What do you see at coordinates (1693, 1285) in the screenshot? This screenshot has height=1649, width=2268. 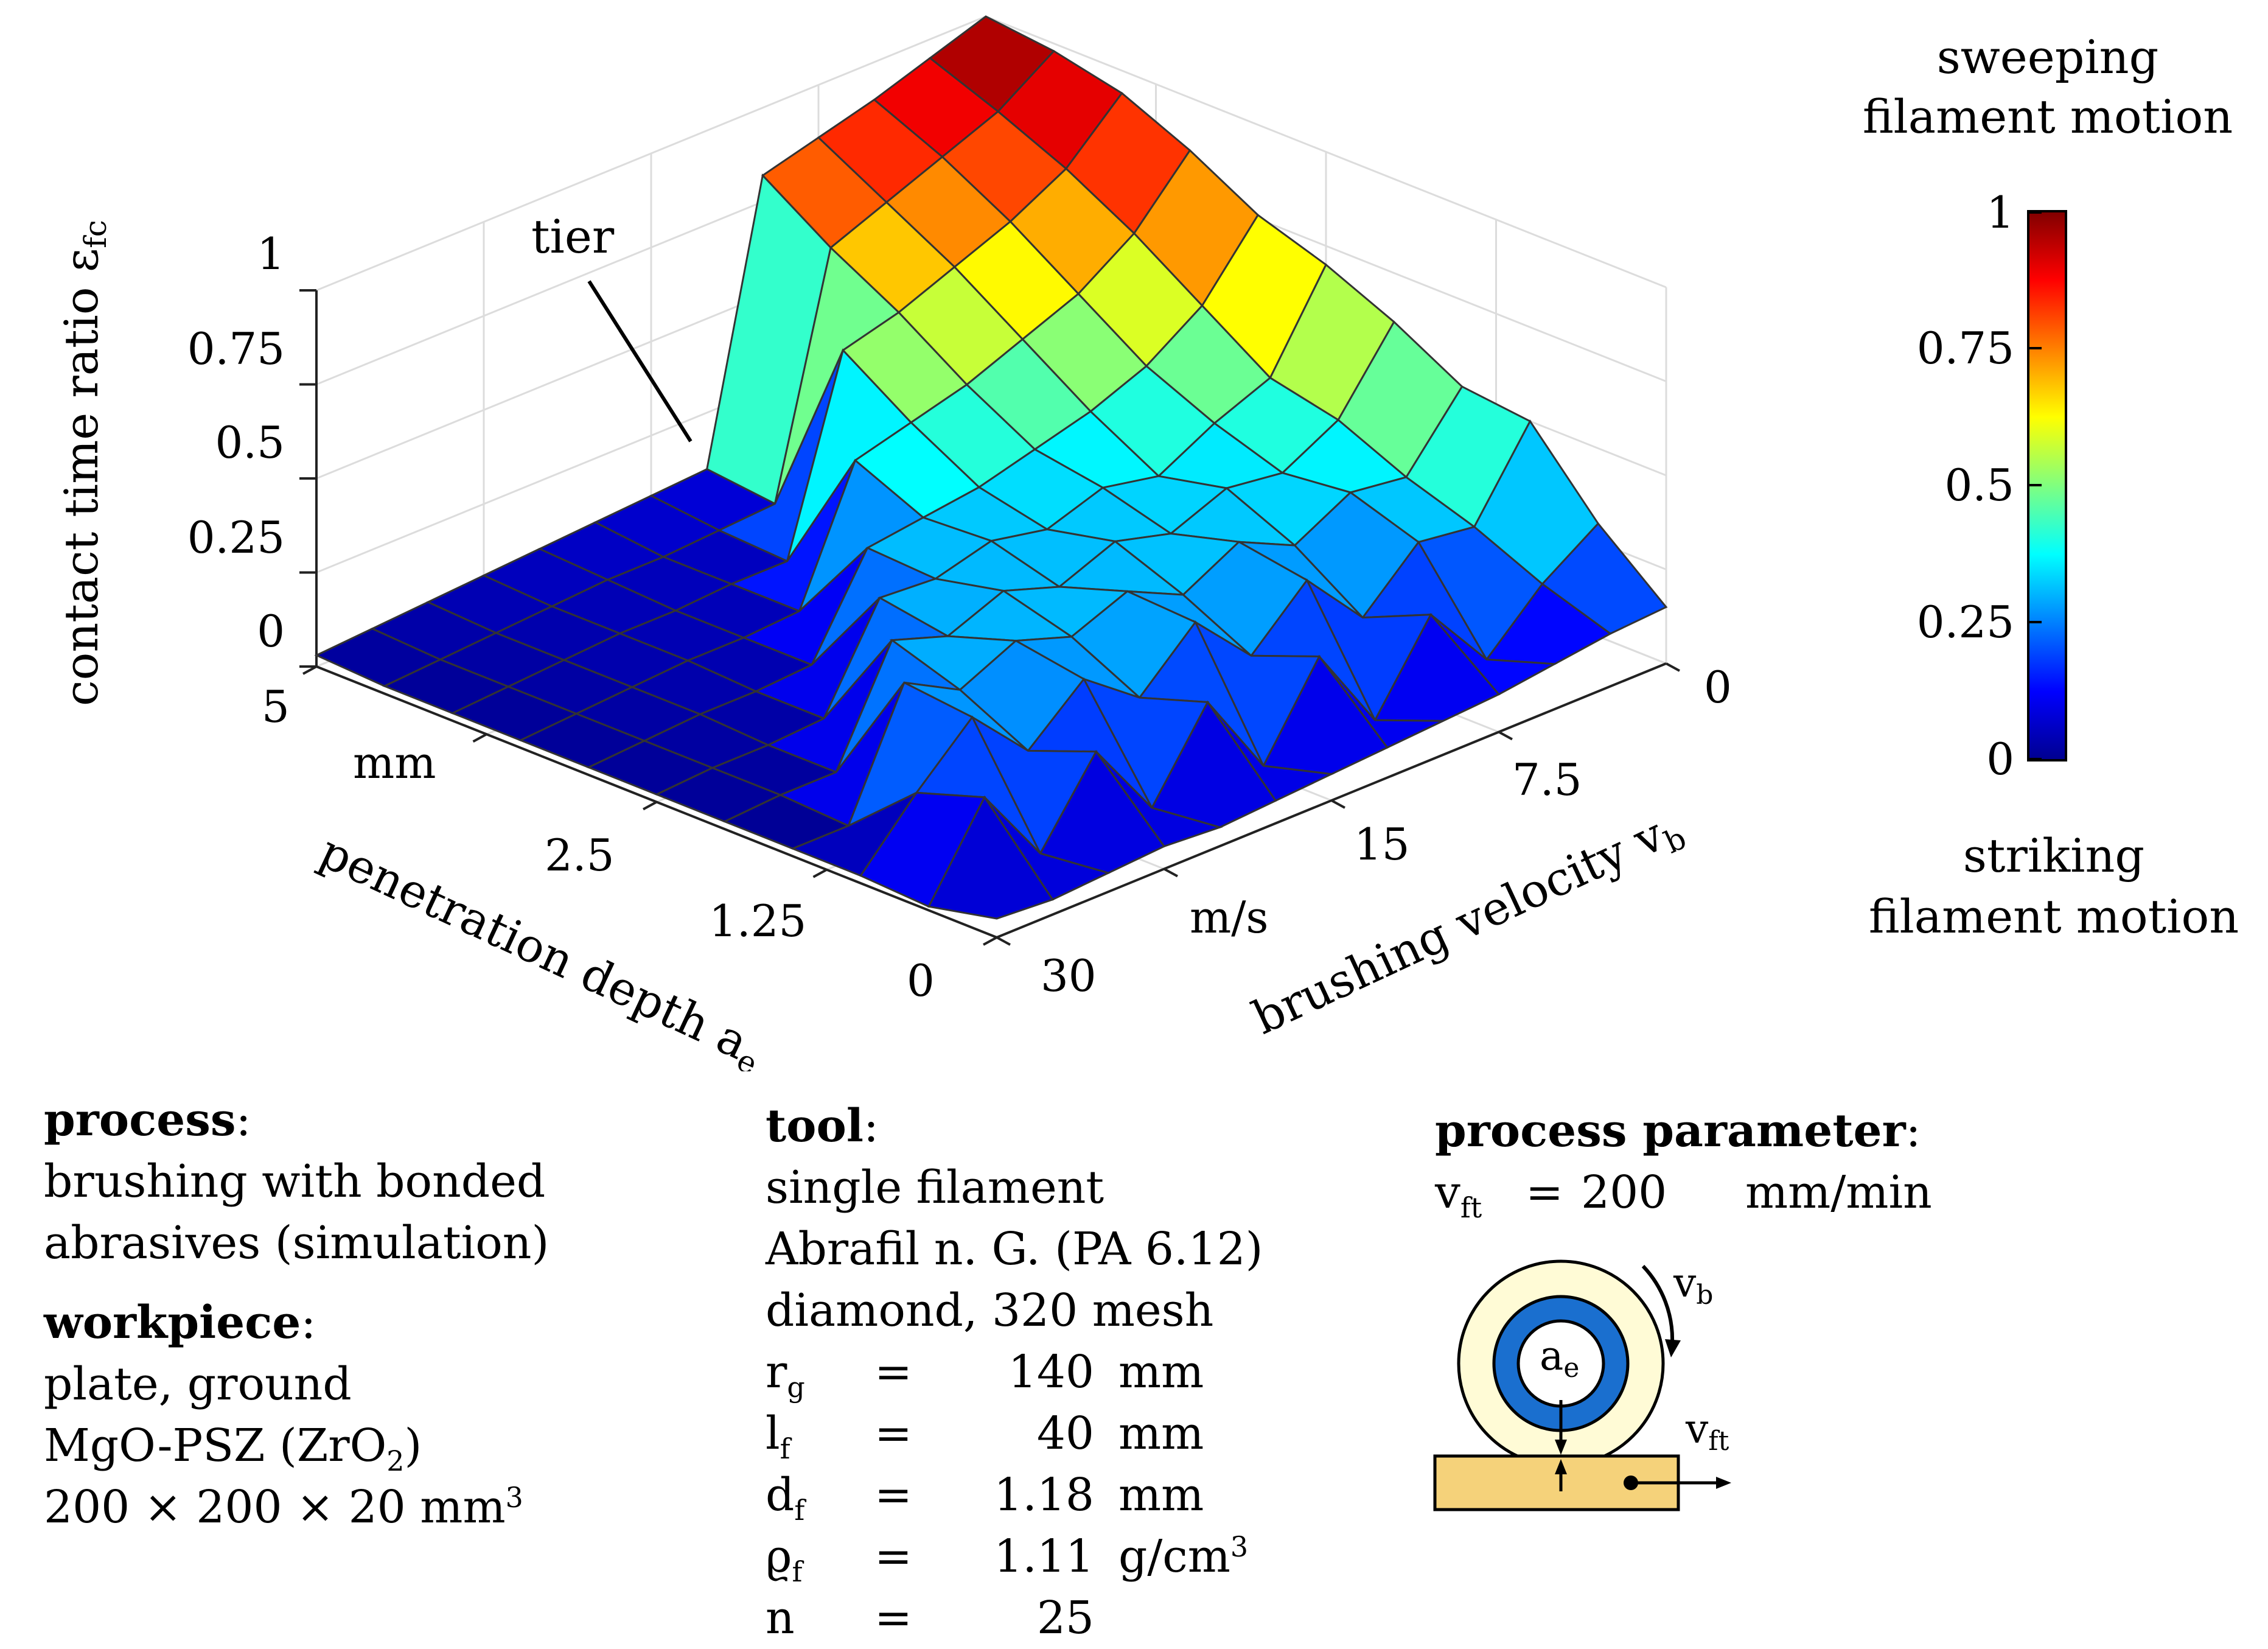 I see `vb-label: vb` at bounding box center [1693, 1285].